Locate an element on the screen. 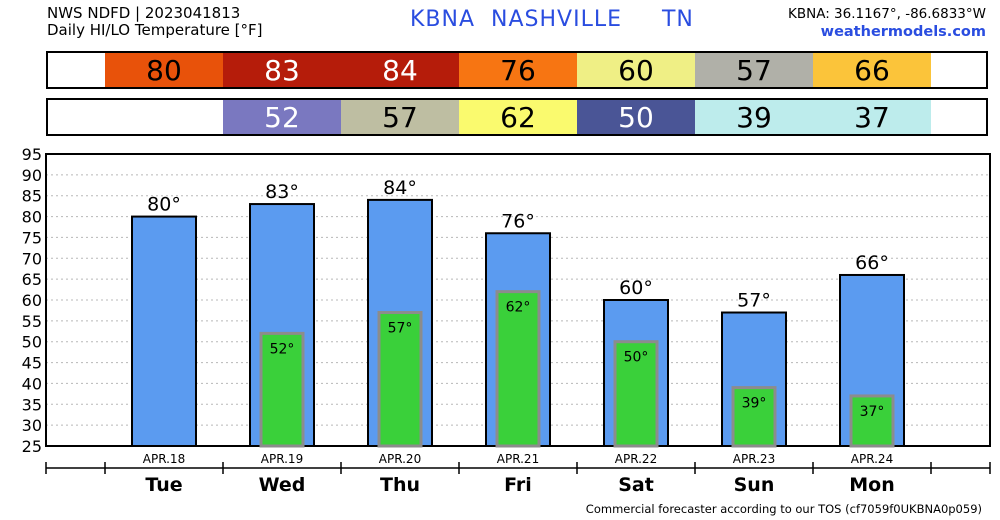 The image size is (1000, 520). x-date-label-sun: APR.23 is located at coordinates (754, 459).